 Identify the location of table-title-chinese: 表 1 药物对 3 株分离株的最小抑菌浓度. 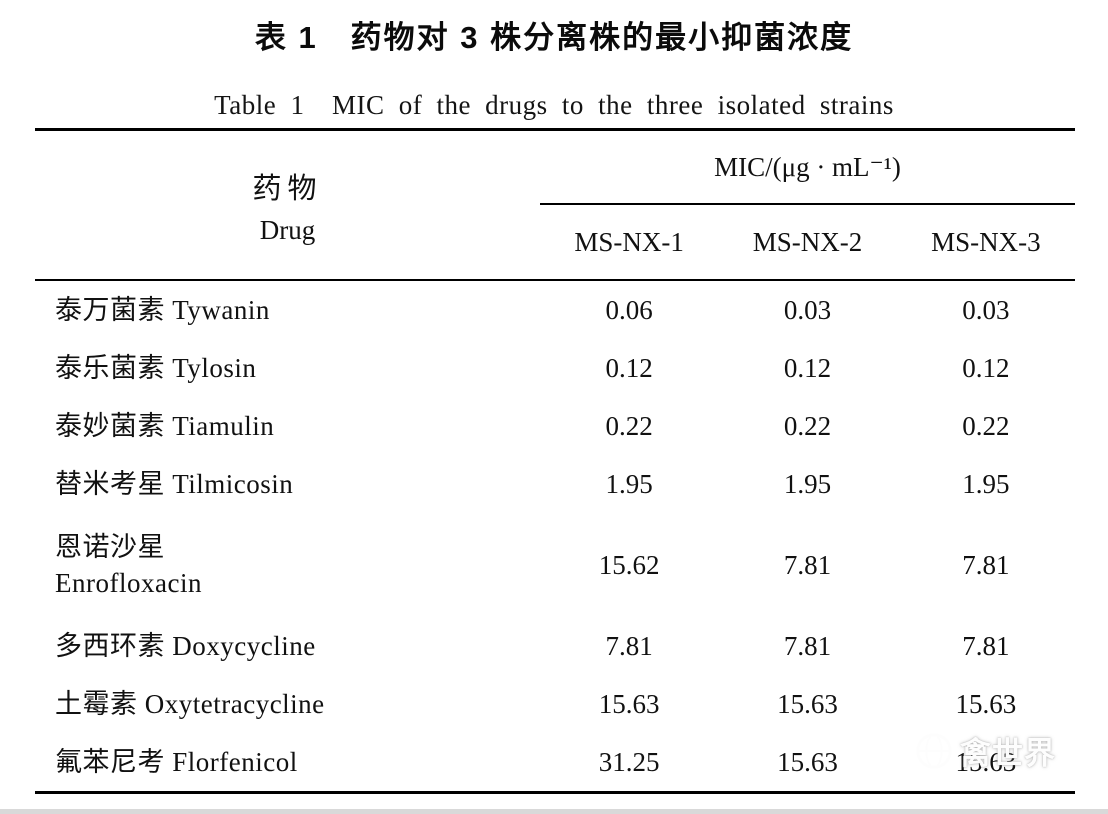
(554, 37).